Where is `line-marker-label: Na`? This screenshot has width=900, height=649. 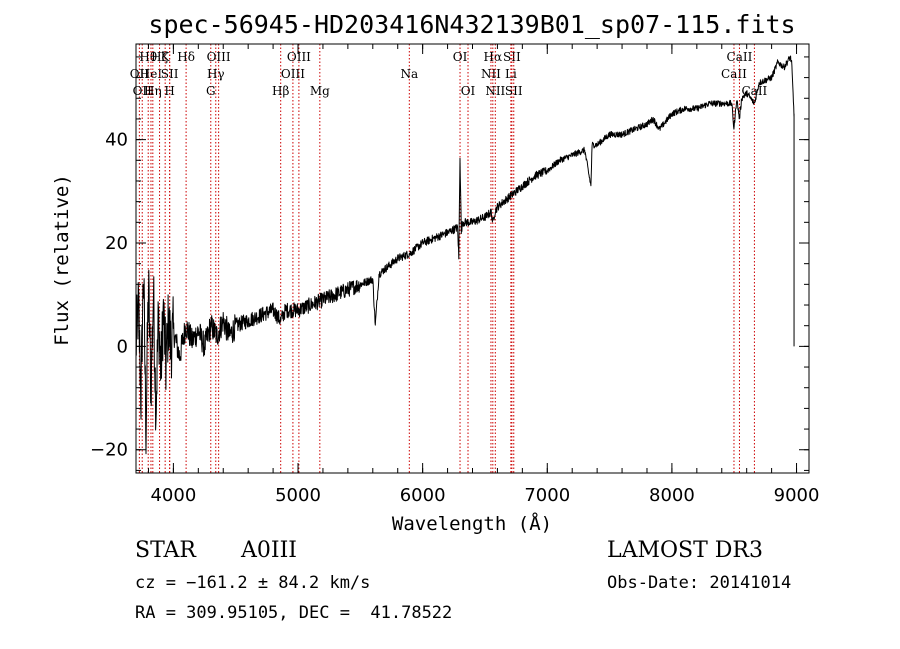
line-marker-label: Na is located at coordinates (409, 74).